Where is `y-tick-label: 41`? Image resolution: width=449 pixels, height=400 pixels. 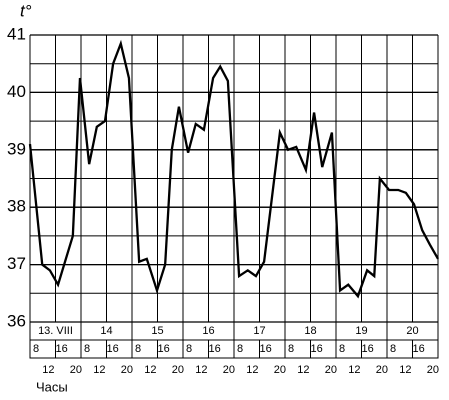 y-tick-label: 41 is located at coordinates (16, 33).